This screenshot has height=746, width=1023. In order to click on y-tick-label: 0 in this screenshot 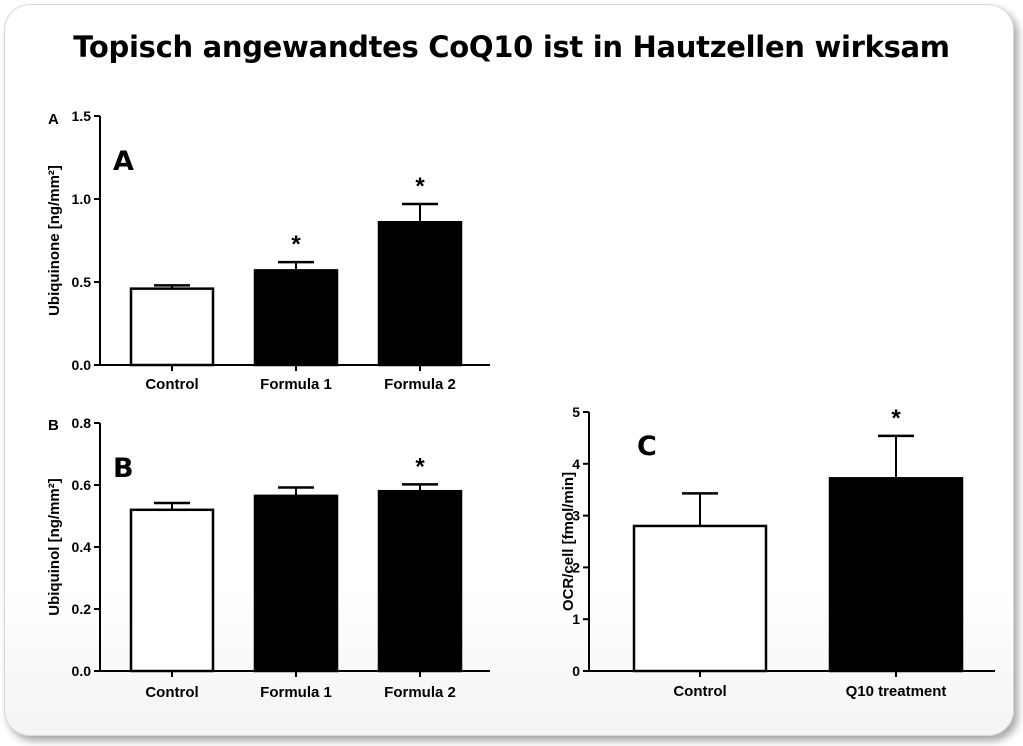, I will do `click(576, 671)`.